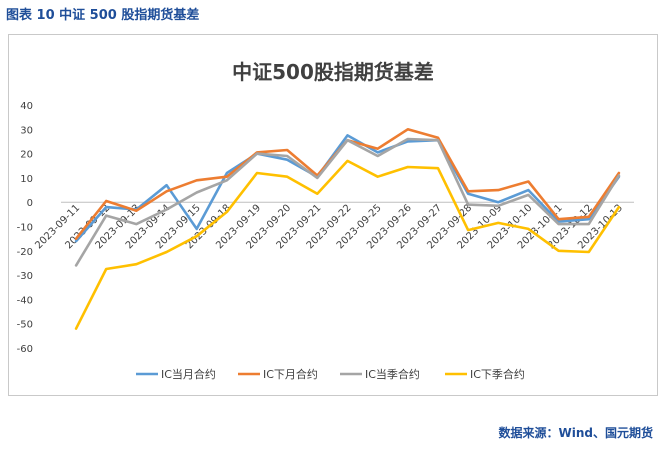 The image size is (665, 453). Describe the element at coordinates (497, 374) in the screenshot. I see `legend-label: IC下季合约` at that location.